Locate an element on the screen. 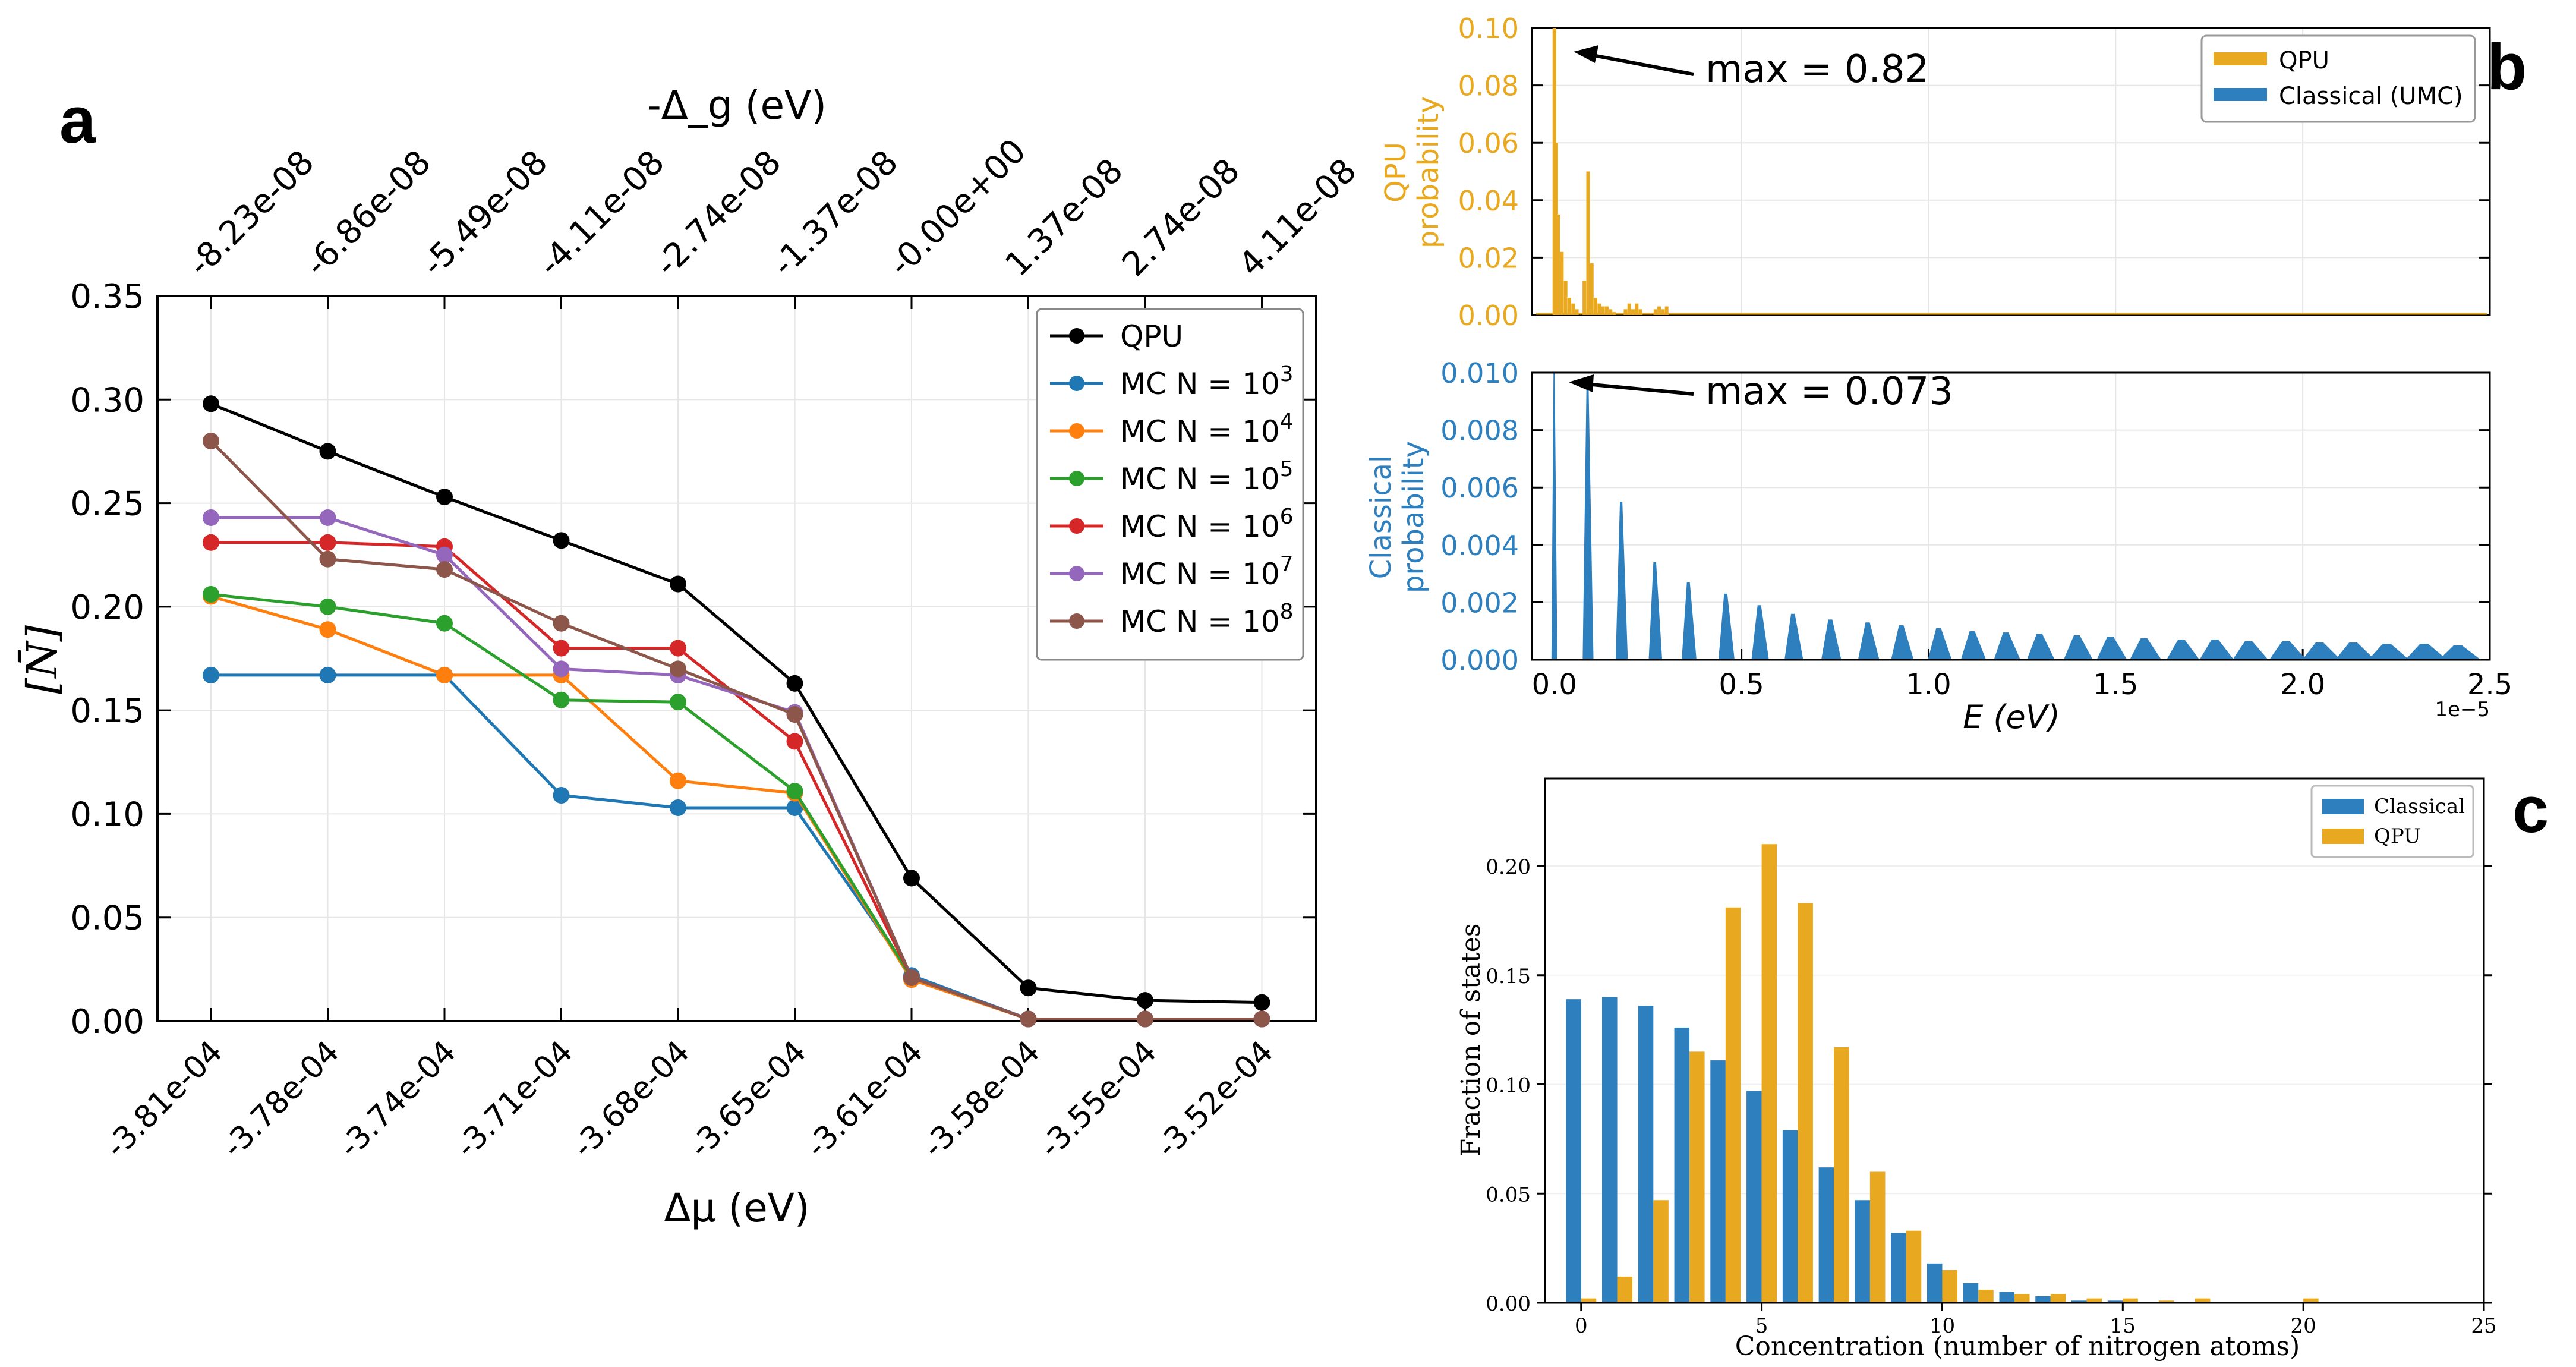  y-tick-label: 0.004 is located at coordinates (1480, 546).